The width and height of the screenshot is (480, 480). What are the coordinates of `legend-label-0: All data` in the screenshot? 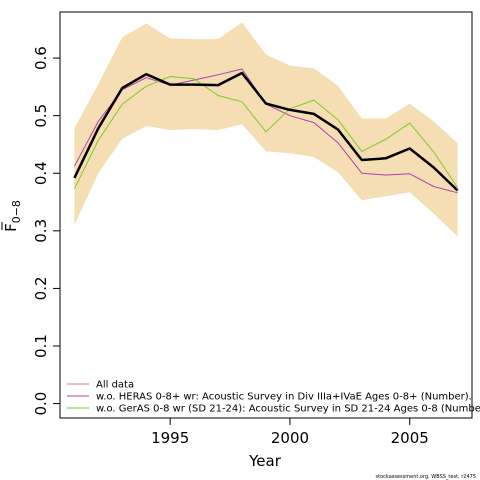 It's located at (115, 385).